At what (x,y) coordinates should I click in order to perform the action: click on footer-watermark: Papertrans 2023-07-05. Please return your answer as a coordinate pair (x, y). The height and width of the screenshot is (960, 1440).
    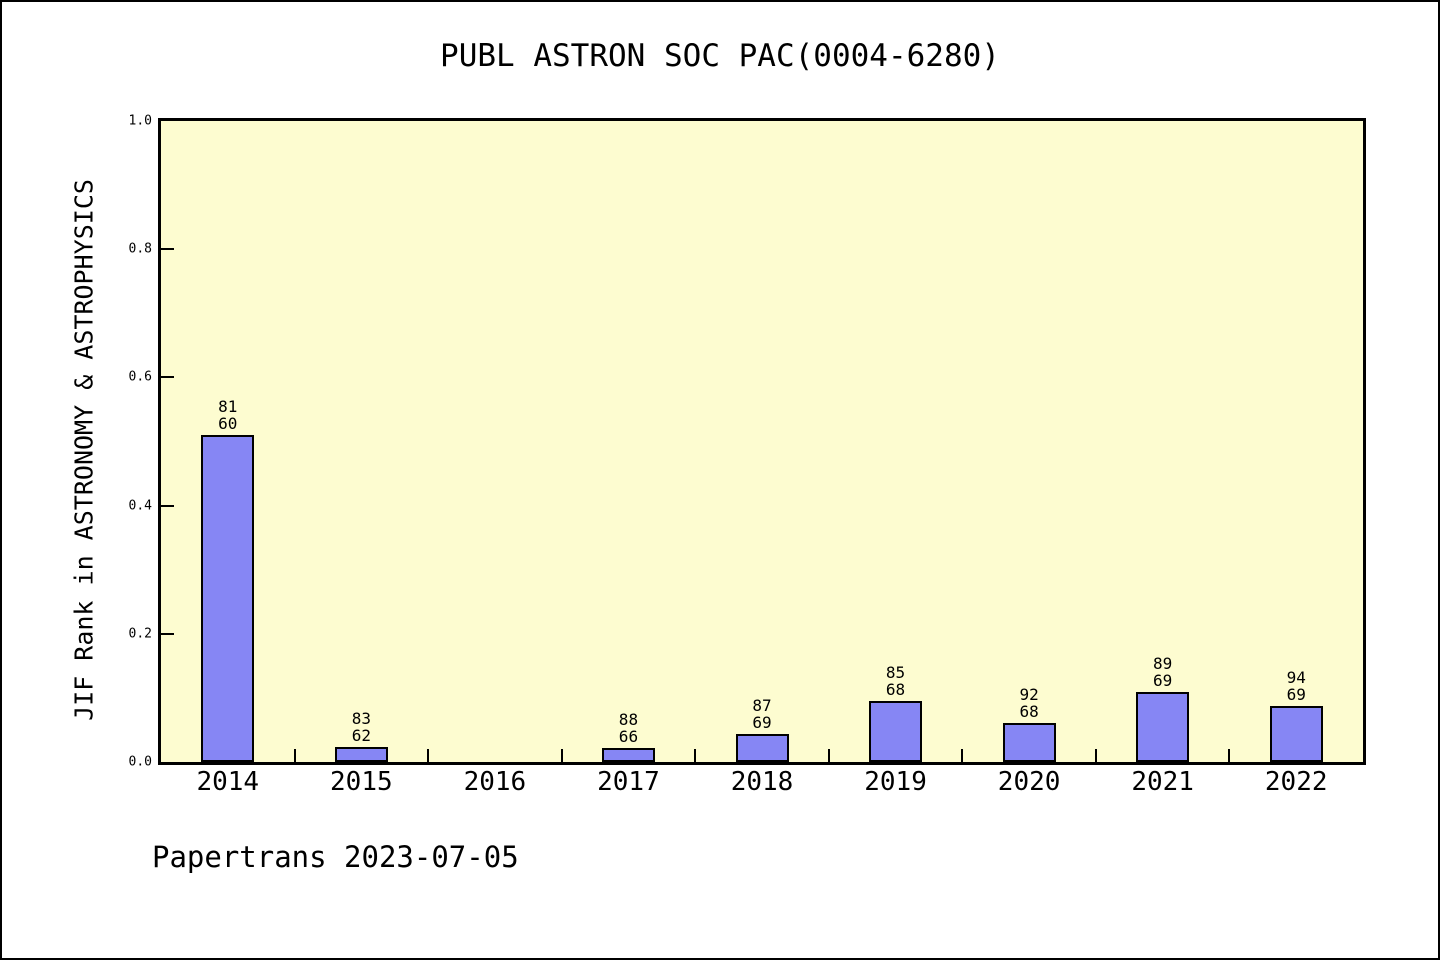
    Looking at the image, I should click on (335, 857).